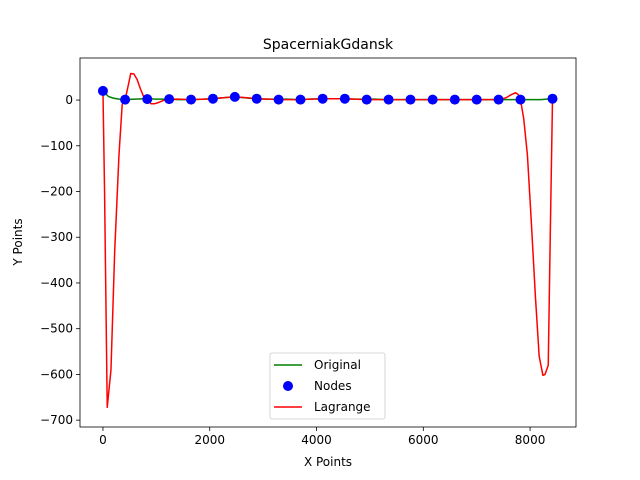 This screenshot has width=640, height=480. I want to click on y-tick-label: −300, so click(56, 237).